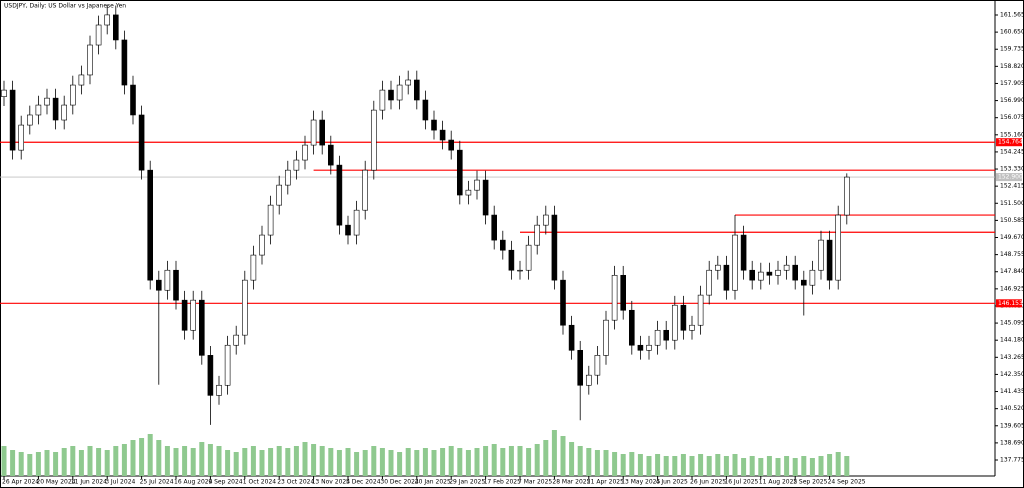 The image size is (1024, 488). Describe the element at coordinates (1012, 340) in the screenshot. I see `y-tick-label: 144.180` at that location.